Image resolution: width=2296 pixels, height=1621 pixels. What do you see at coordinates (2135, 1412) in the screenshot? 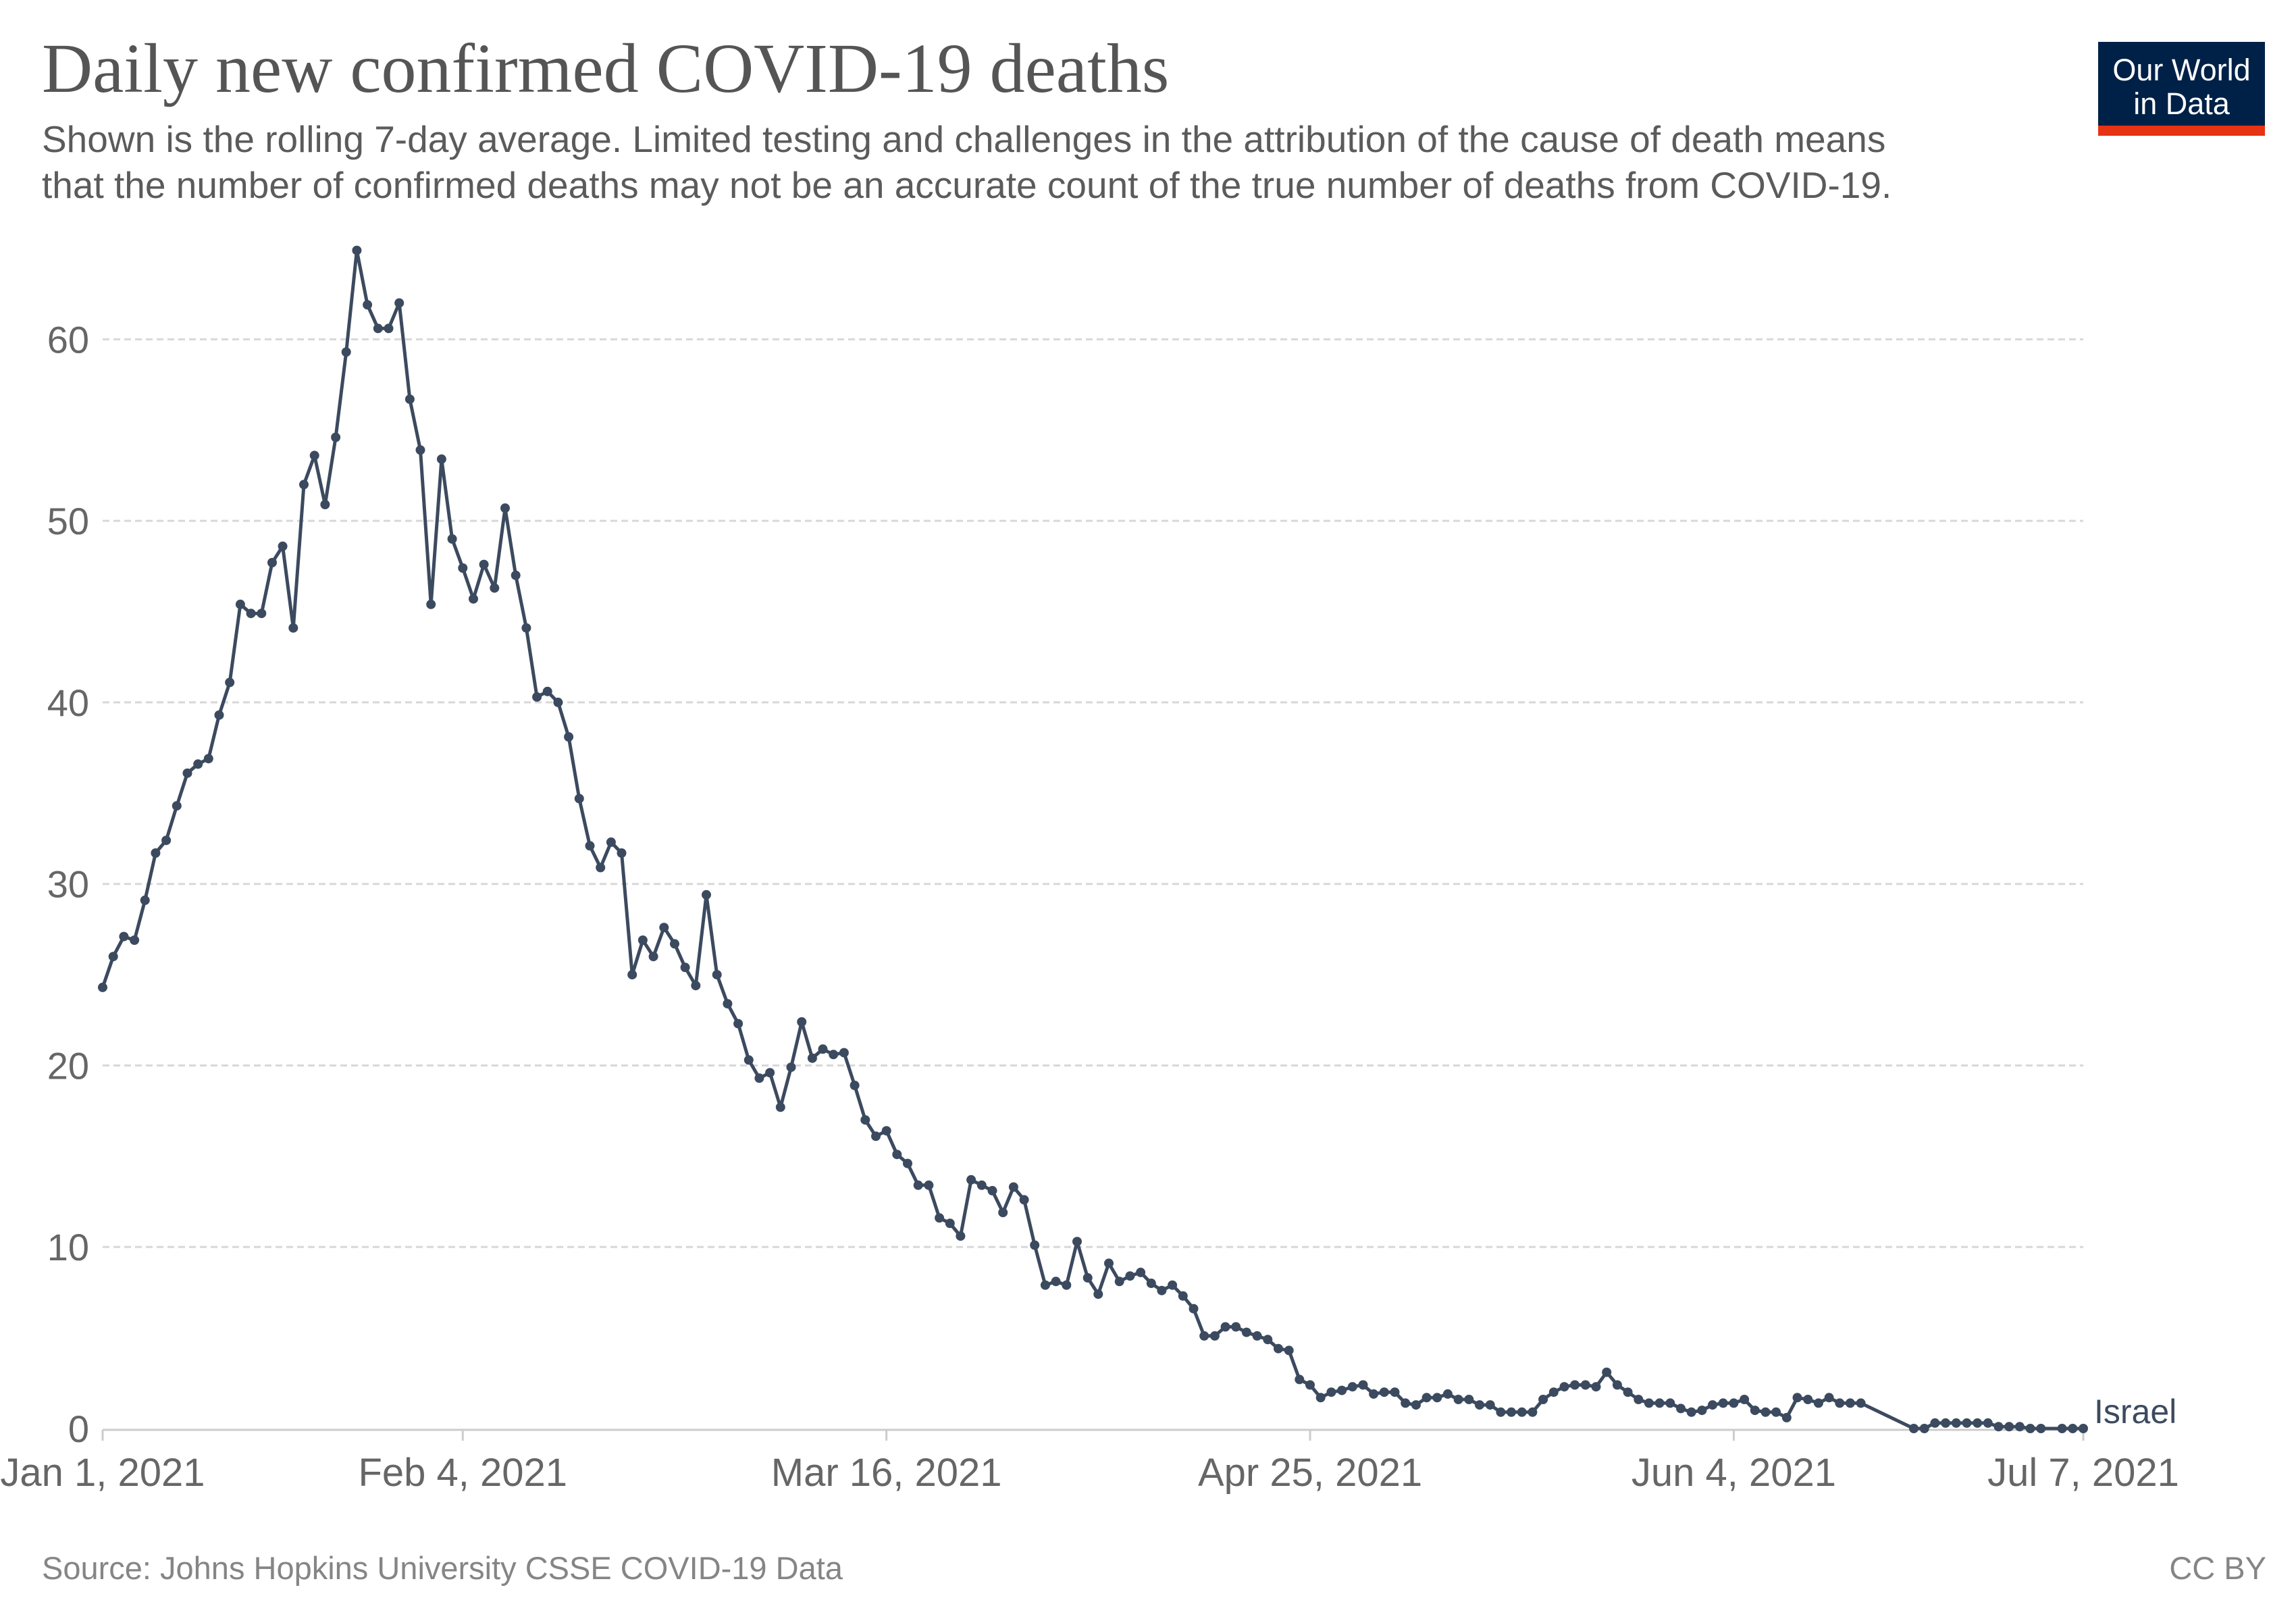
I see `series-label: Israel` at bounding box center [2135, 1412].